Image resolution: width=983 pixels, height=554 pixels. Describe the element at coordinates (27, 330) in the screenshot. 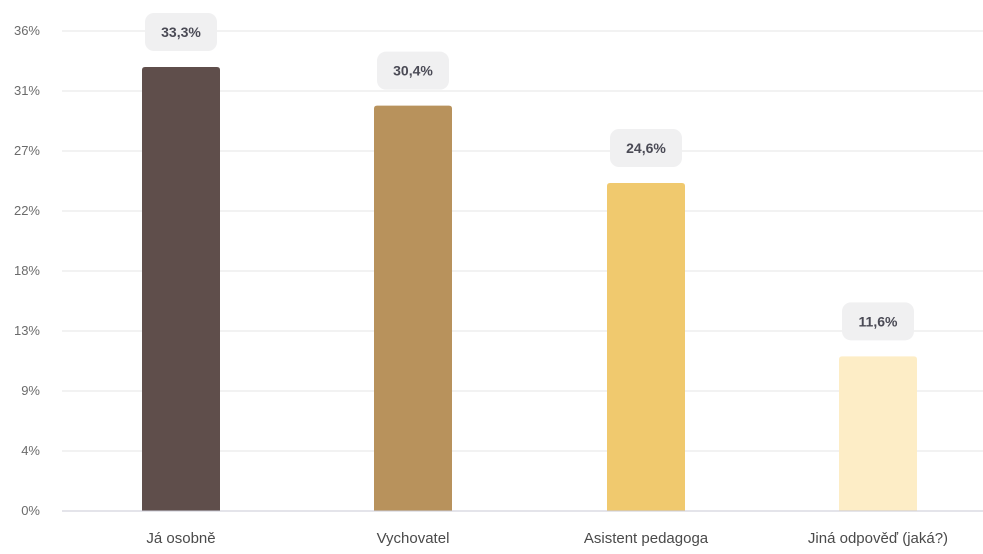

I see `y-tick-label: 13%` at that location.